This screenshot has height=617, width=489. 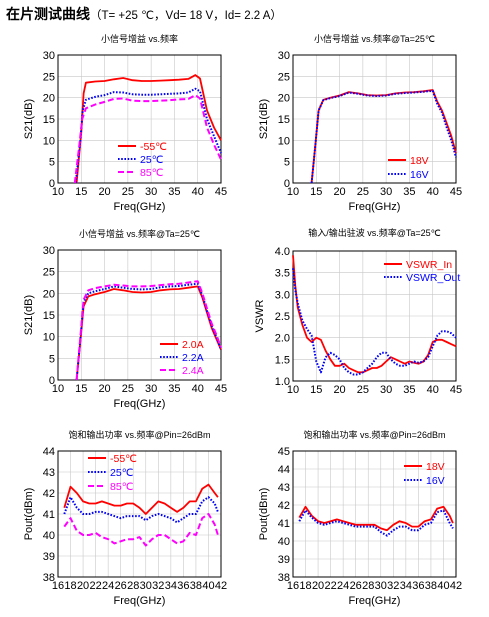 What do you see at coordinates (393, 586) in the screenshot?
I see `x-tick-label: 32` at bounding box center [393, 586].